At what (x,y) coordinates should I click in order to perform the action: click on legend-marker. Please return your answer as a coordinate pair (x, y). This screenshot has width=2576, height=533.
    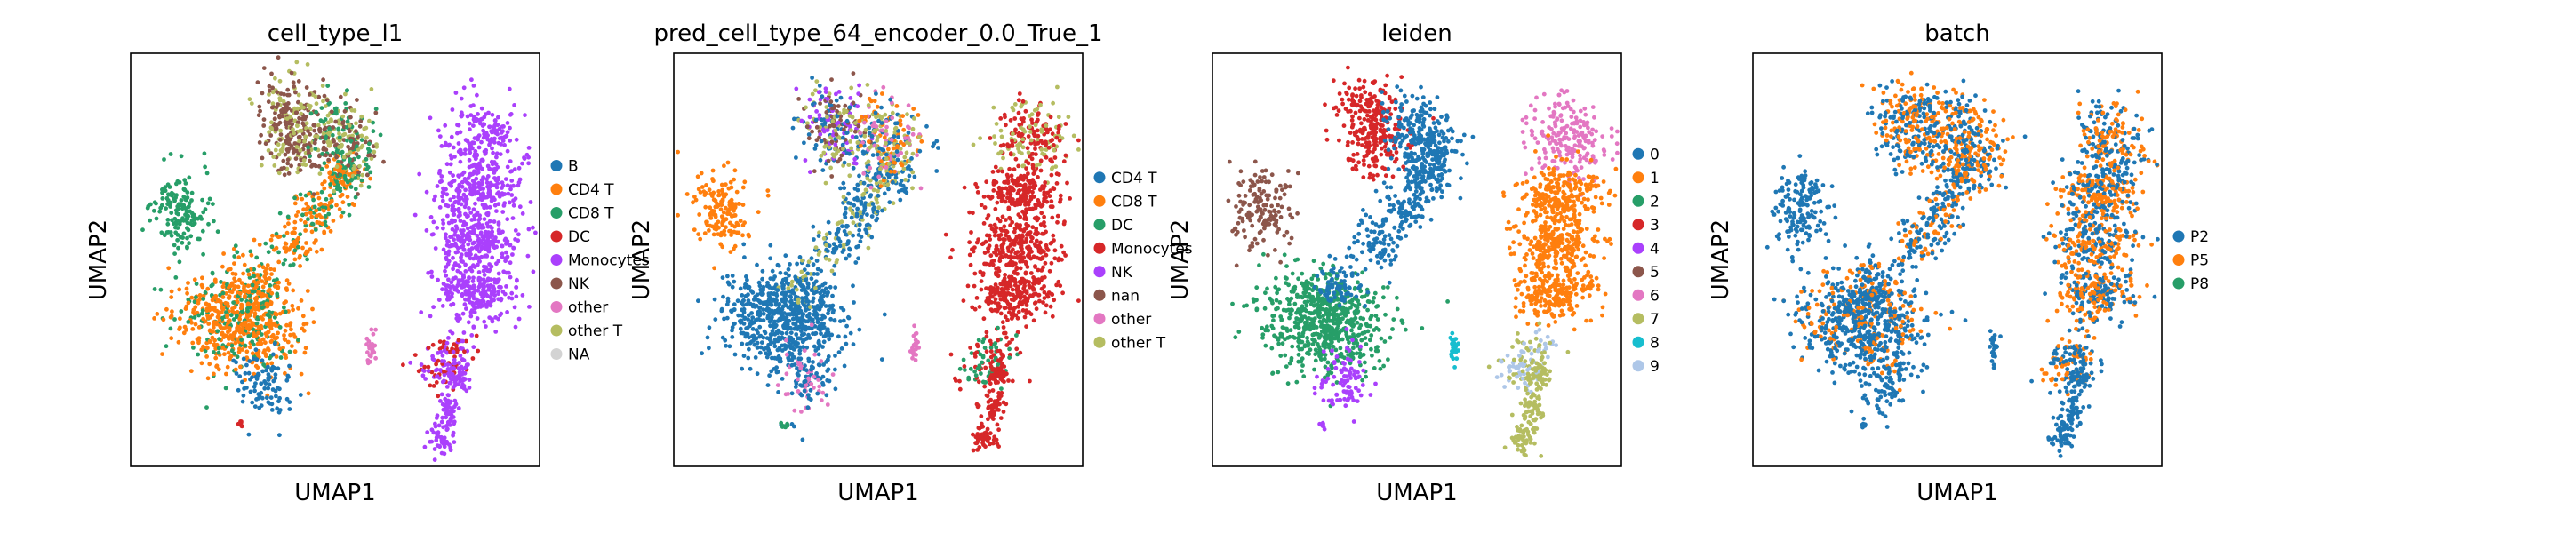
    Looking at the image, I should click on (556, 260).